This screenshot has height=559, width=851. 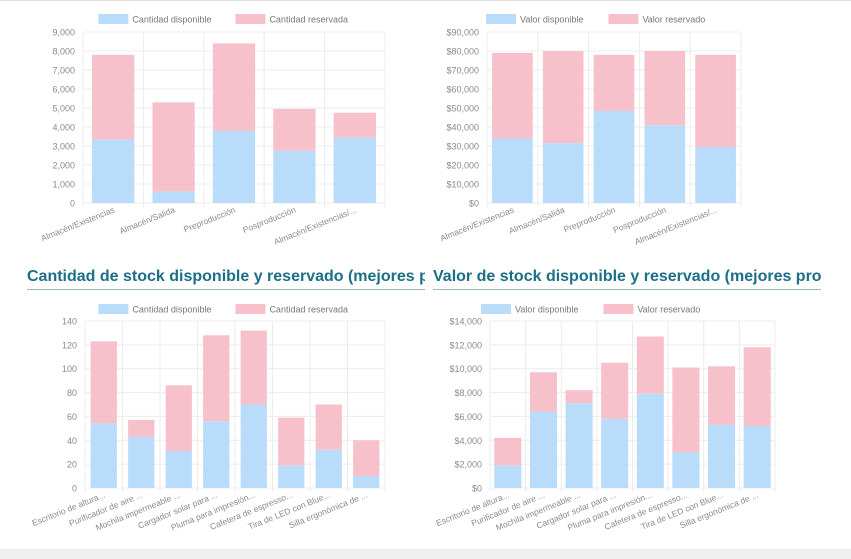 I want to click on y-tick-label: $4,000, so click(x=468, y=441).